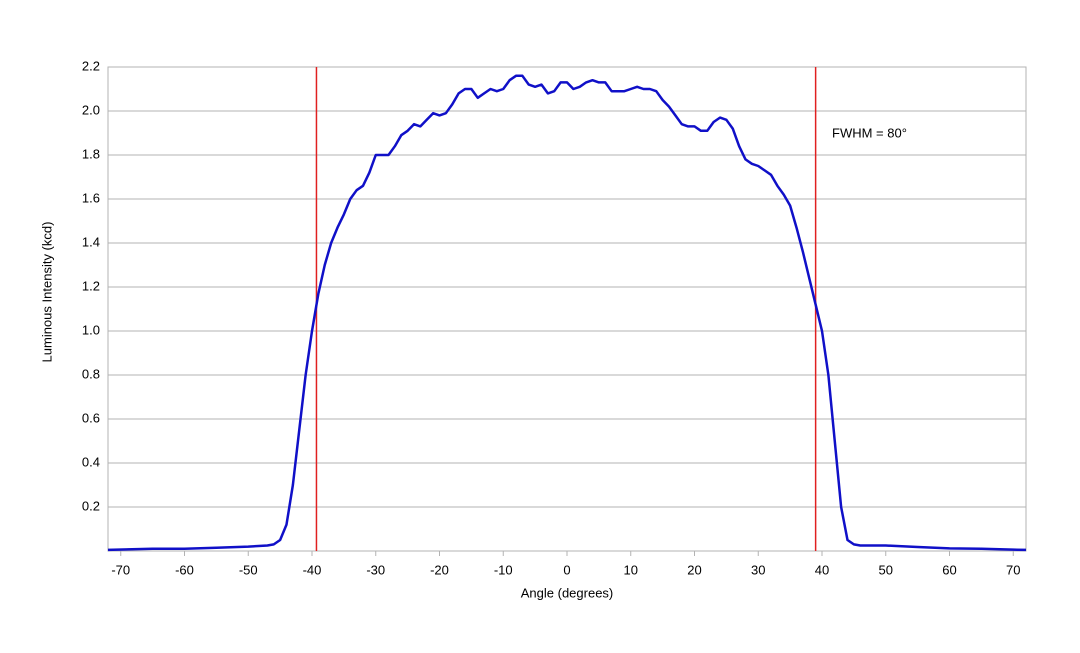  Describe the element at coordinates (91, 153) in the screenshot. I see `y-tick-label: 1.8` at that location.